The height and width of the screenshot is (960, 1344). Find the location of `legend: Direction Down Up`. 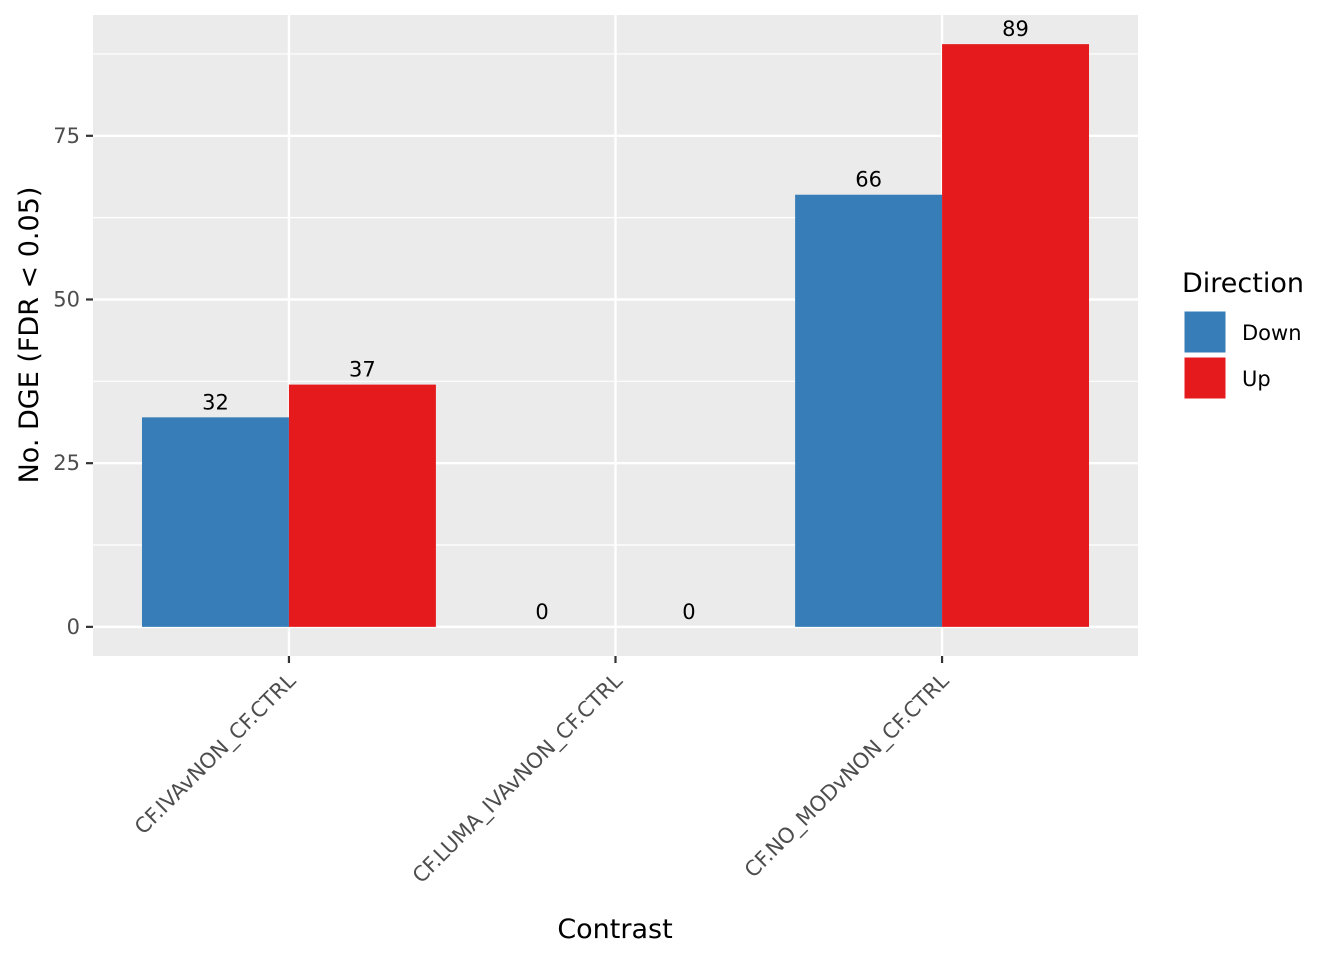

legend: Direction Down Up is located at coordinates (1243, 334).